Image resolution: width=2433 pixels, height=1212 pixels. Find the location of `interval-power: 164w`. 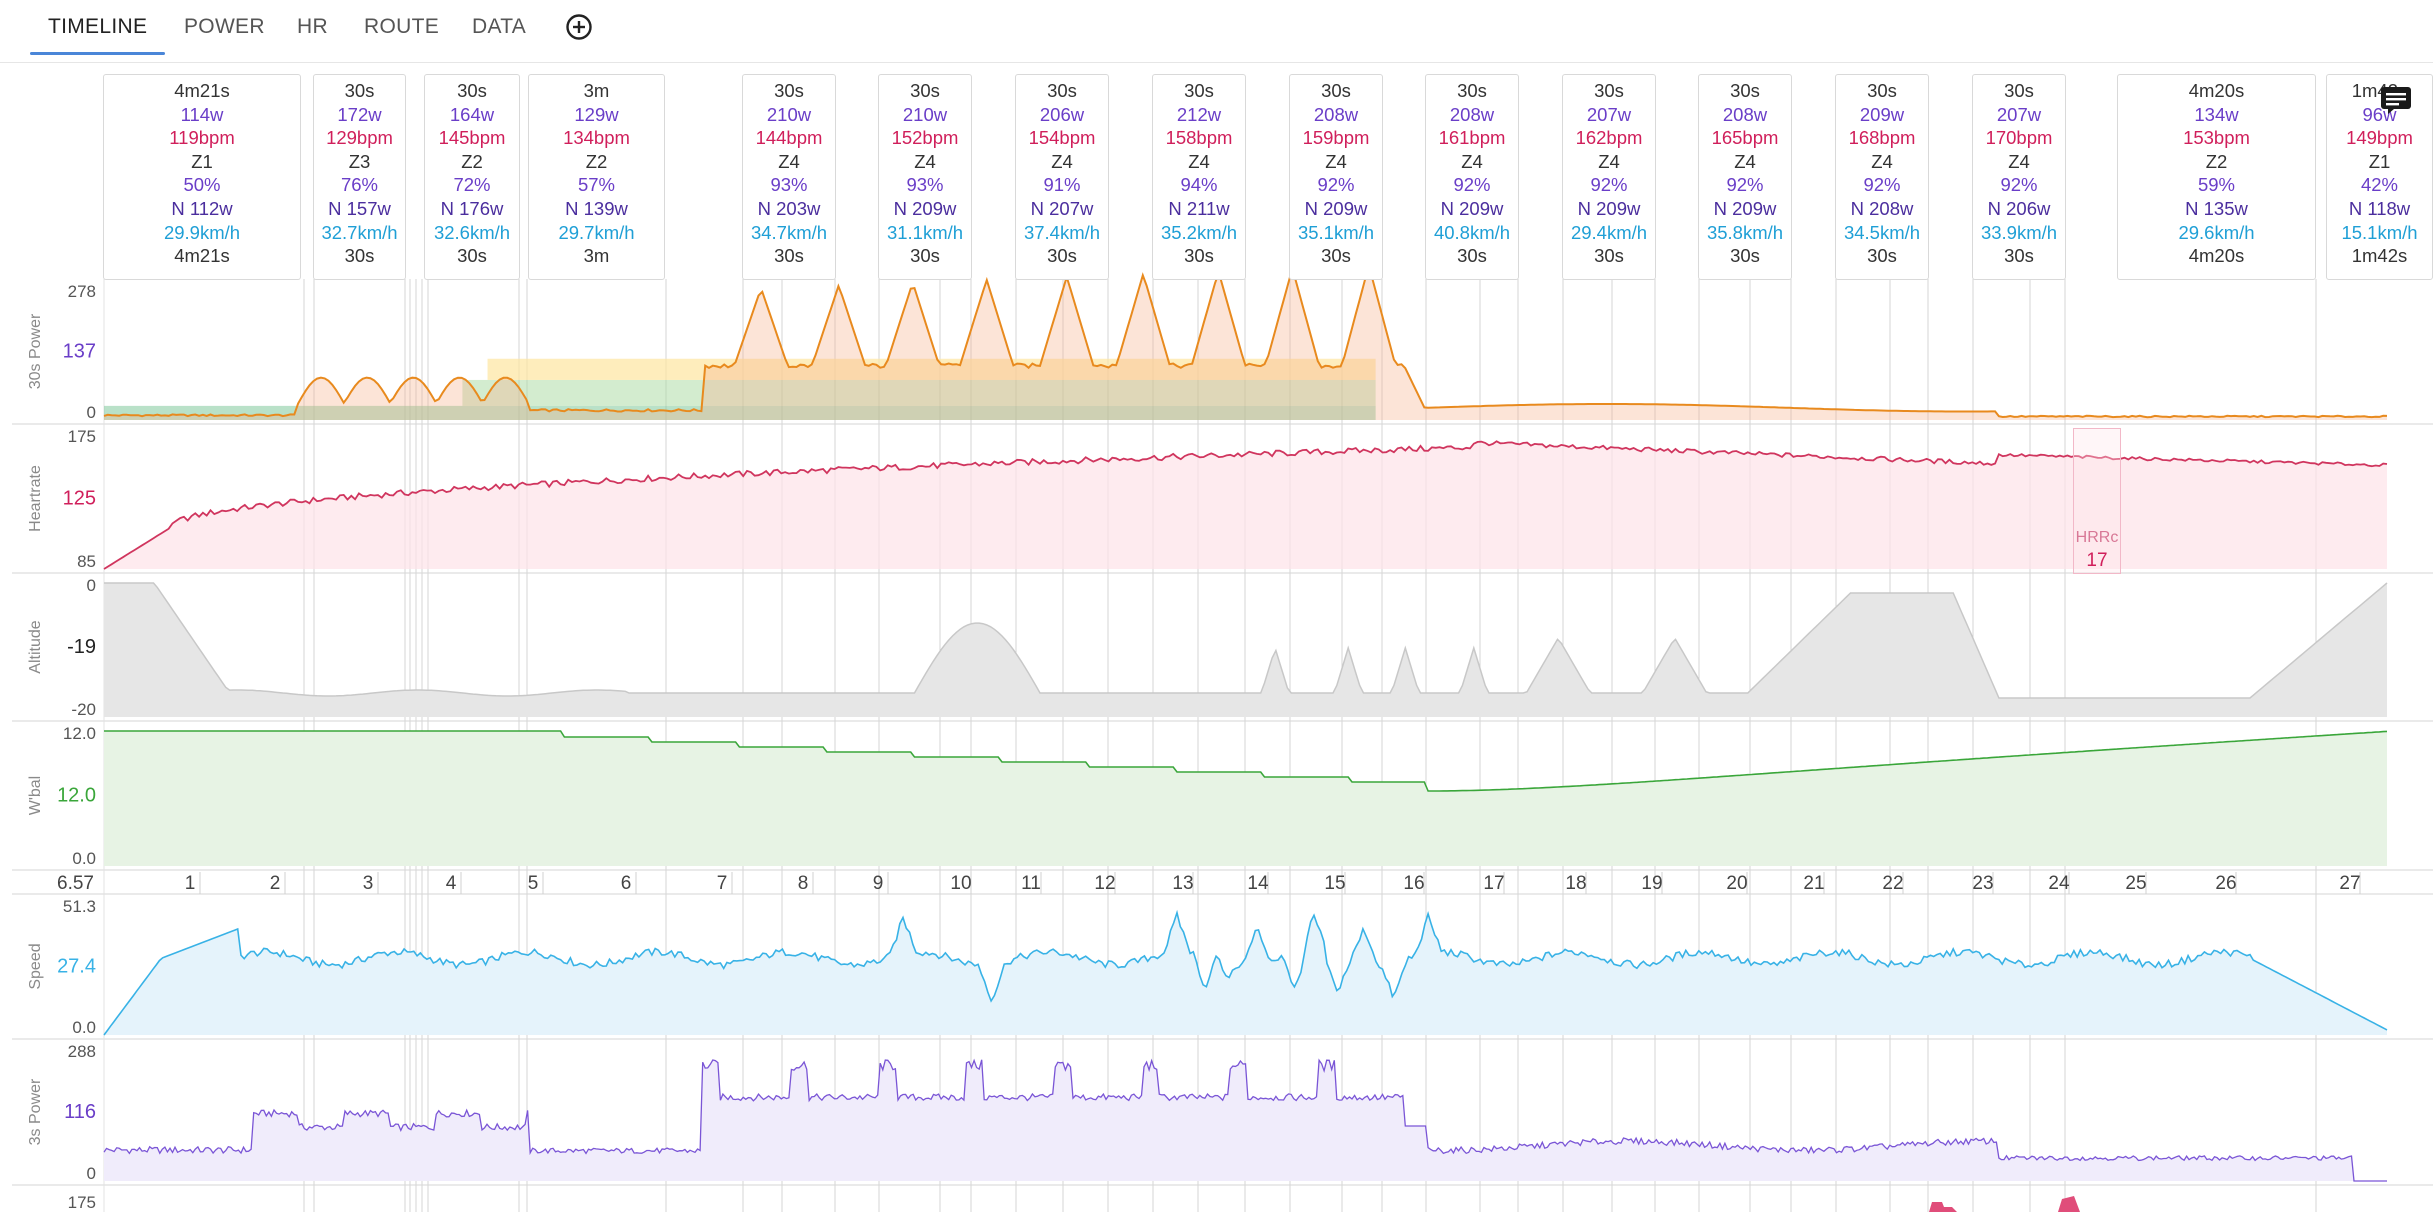

interval-power: 164w is located at coordinates (472, 114).